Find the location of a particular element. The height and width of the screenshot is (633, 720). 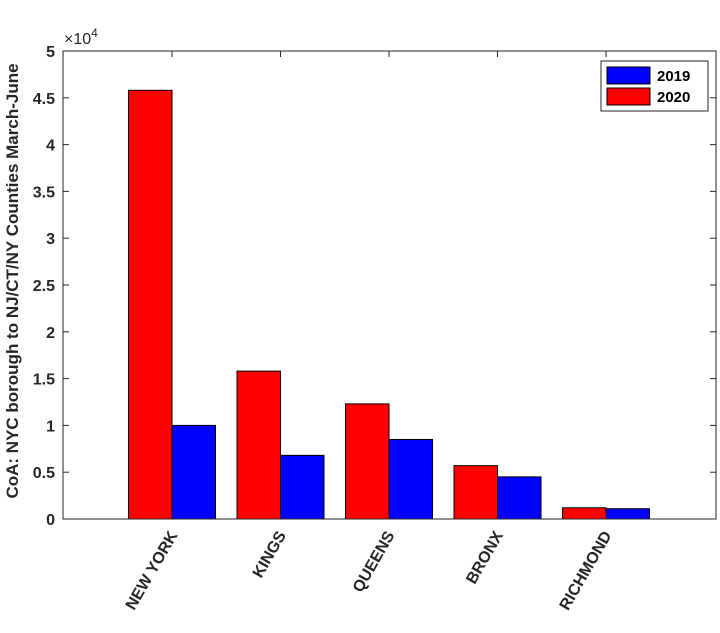

y-tick-label: 2.5 is located at coordinates (44, 286).